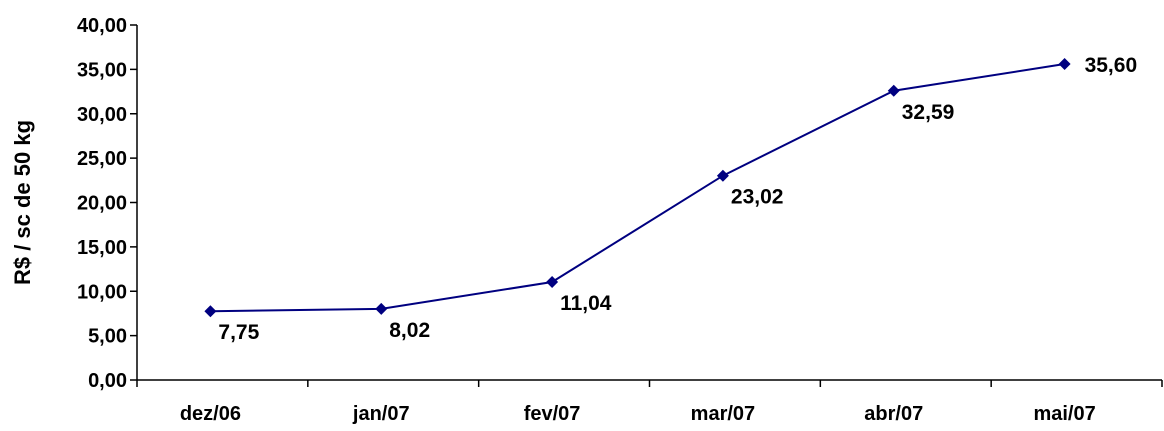 Image resolution: width=1164 pixels, height=431 pixels. Describe the element at coordinates (1064, 414) in the screenshot. I see `x-tick-label: mai/07` at that location.